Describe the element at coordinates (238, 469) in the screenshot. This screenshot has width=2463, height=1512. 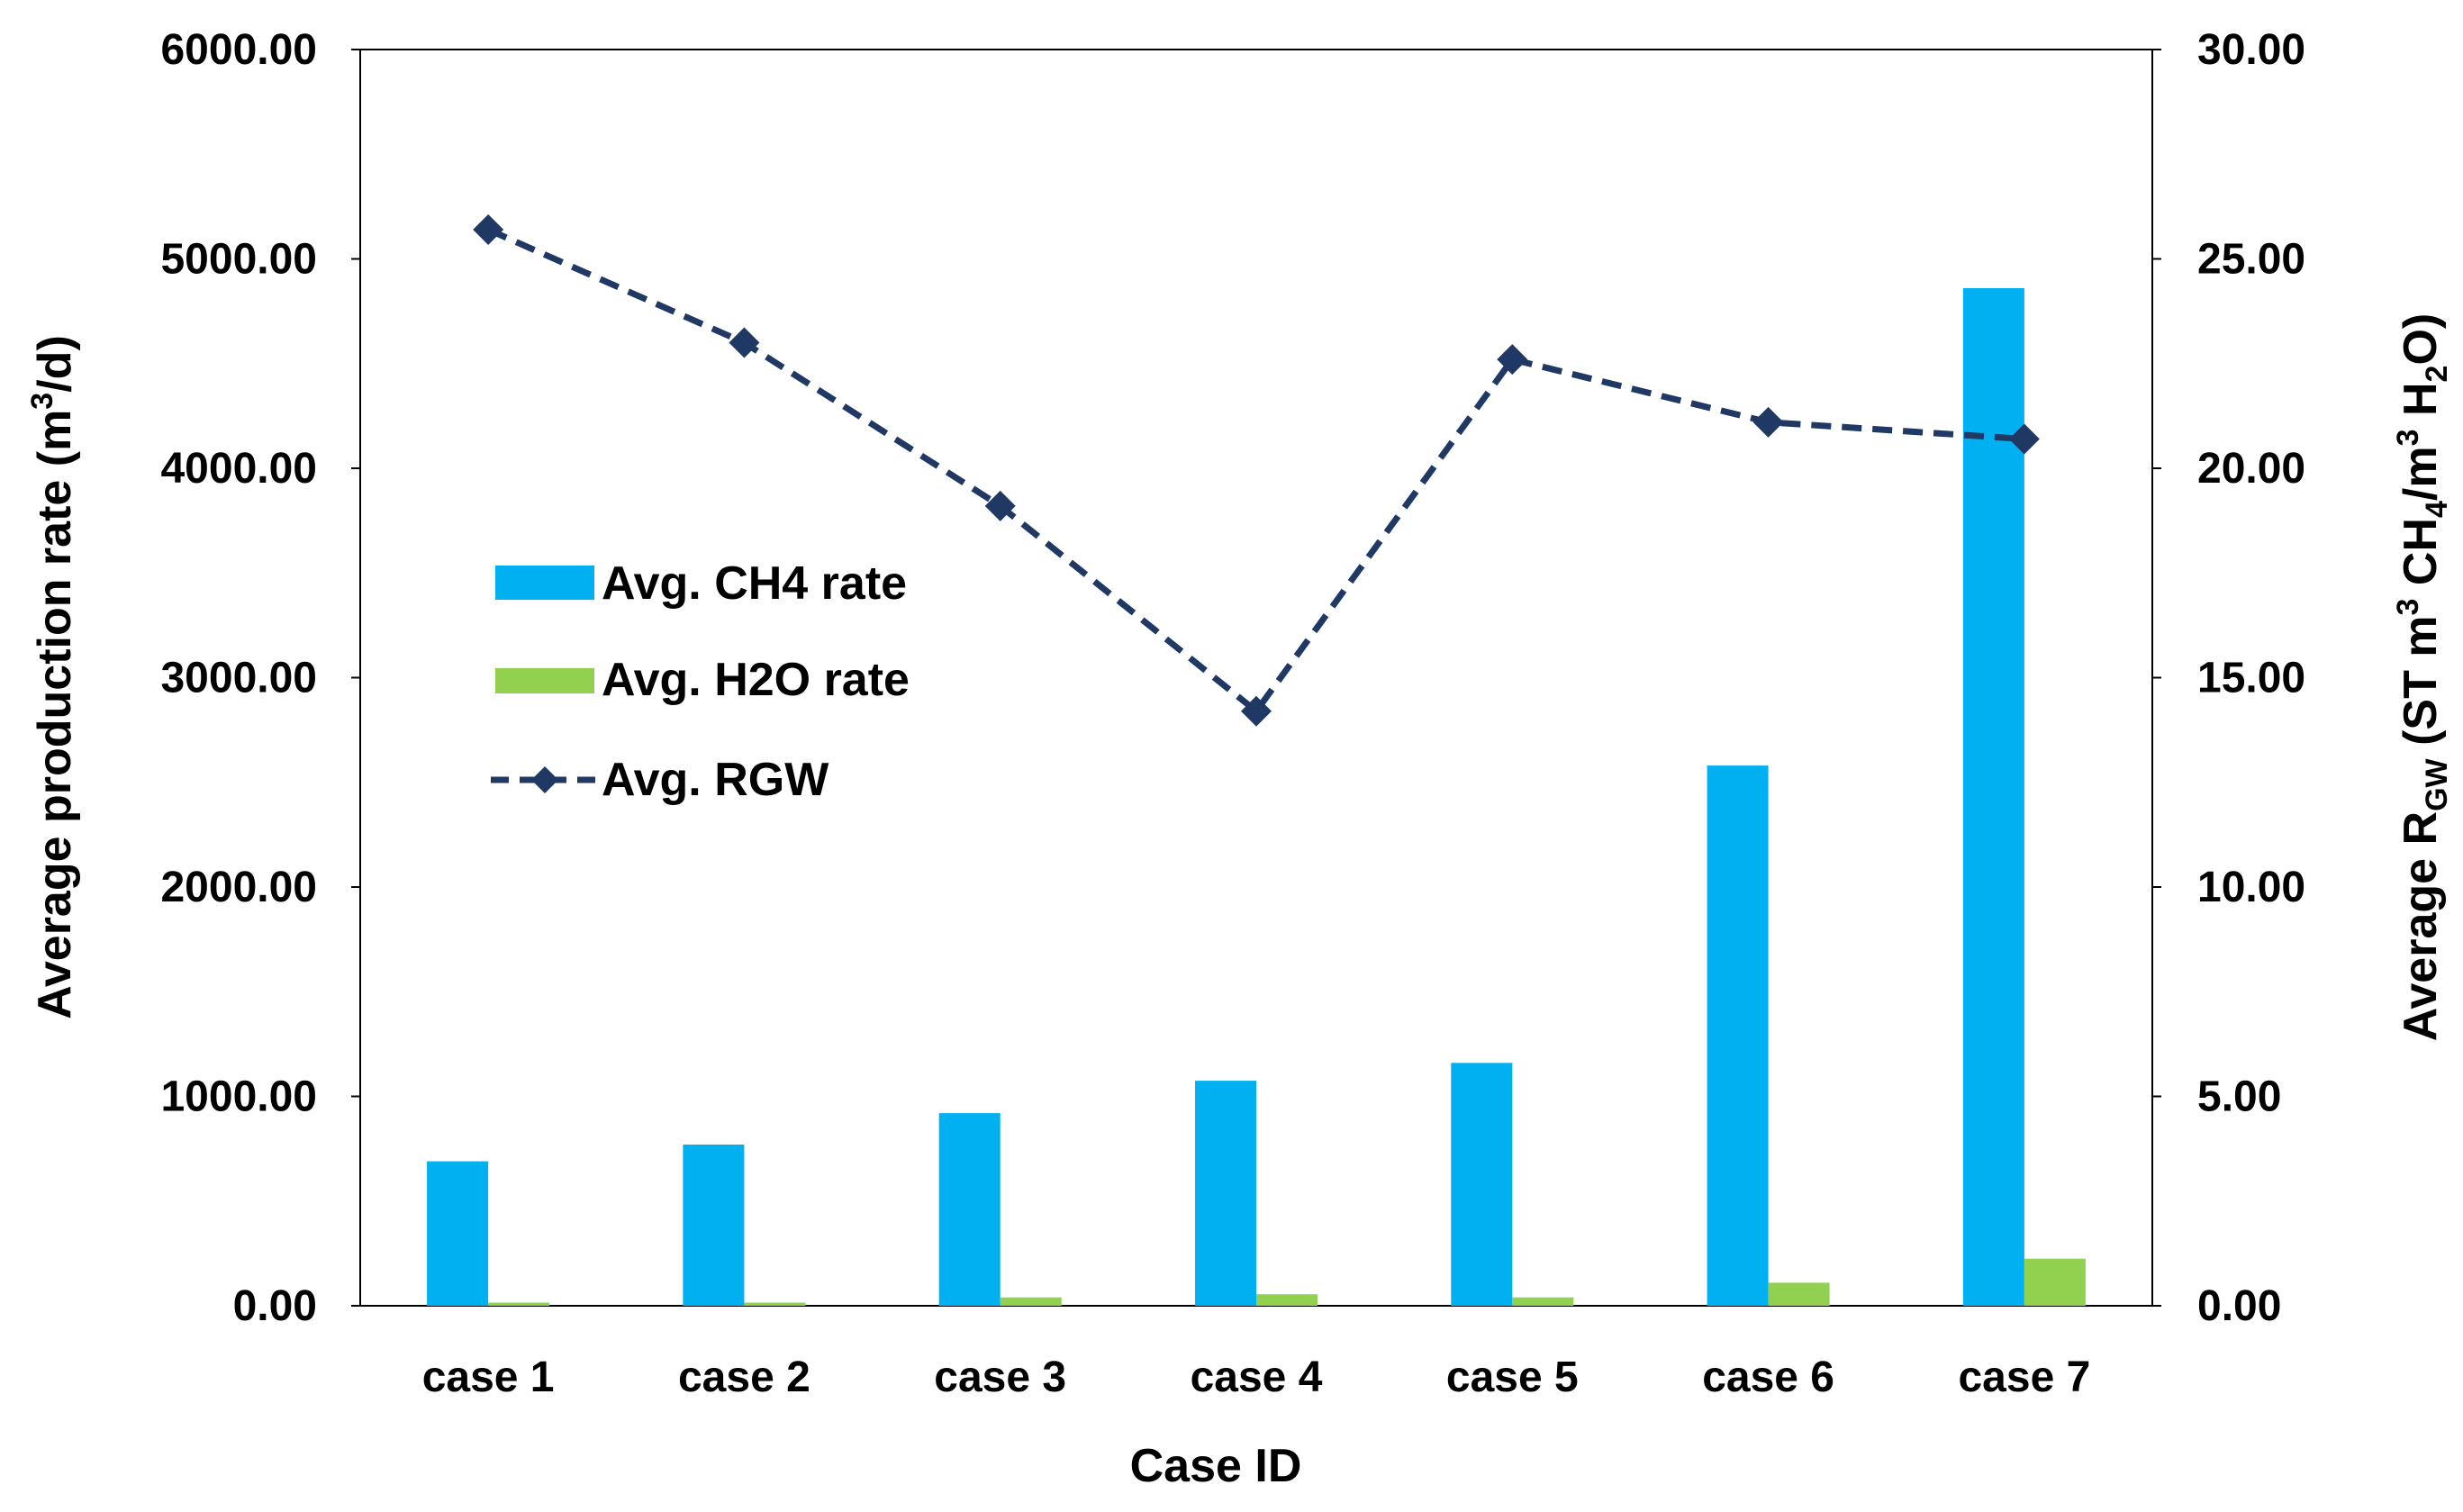
I see `y-tick-label: 4000.00` at that location.